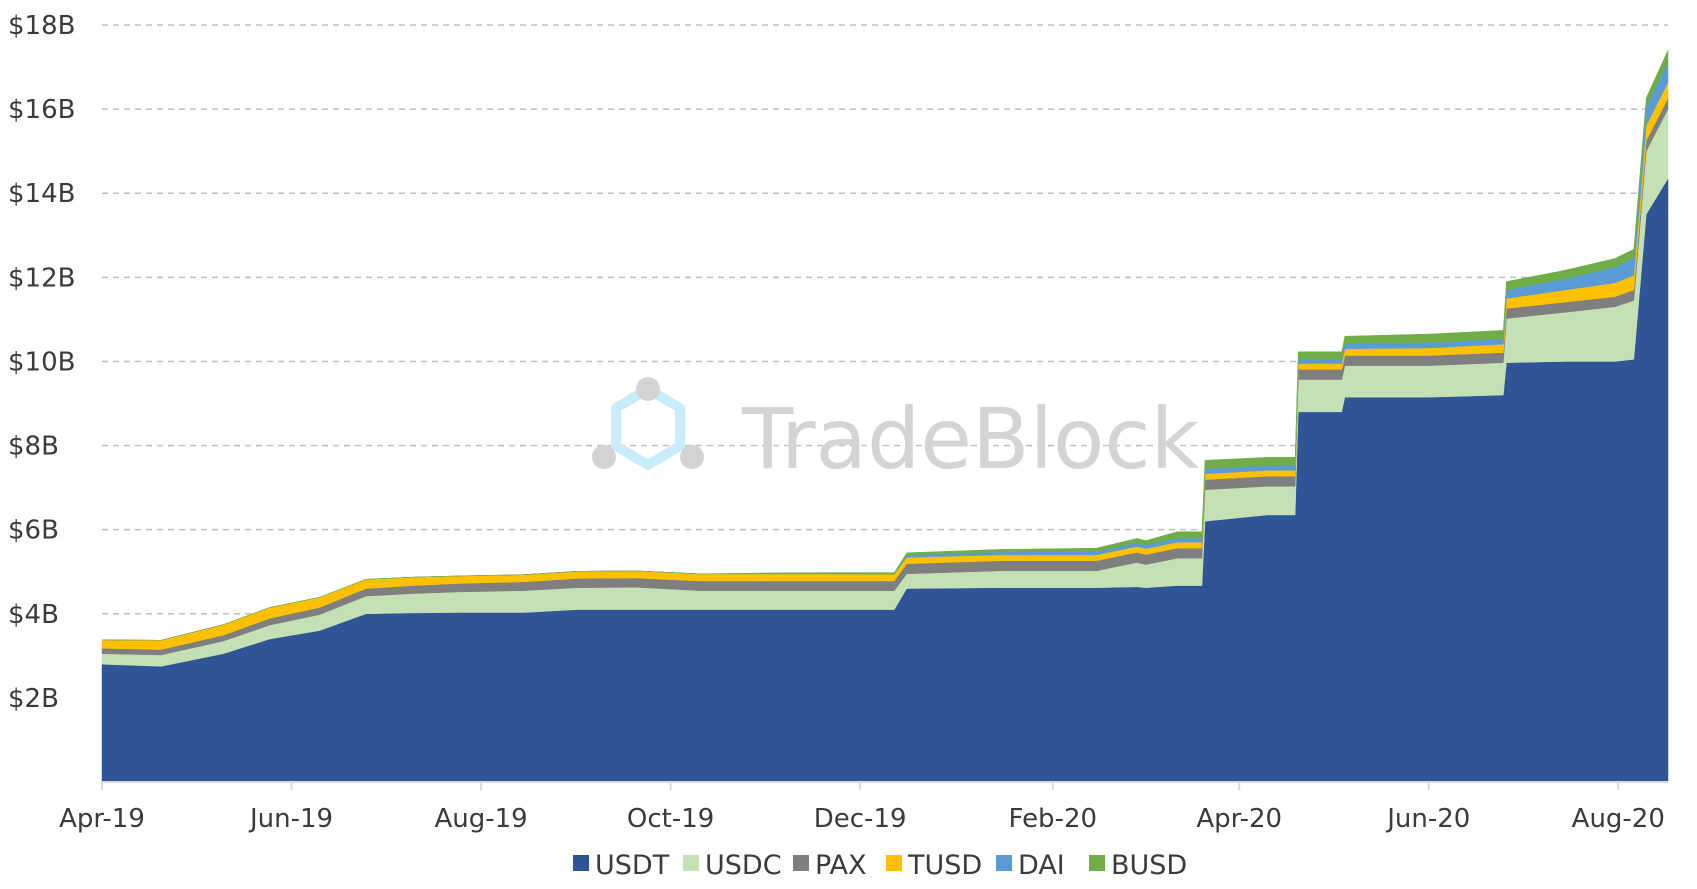 The width and height of the screenshot is (1697, 889). I want to click on x-tick-label: Aug-20, so click(1618, 819).